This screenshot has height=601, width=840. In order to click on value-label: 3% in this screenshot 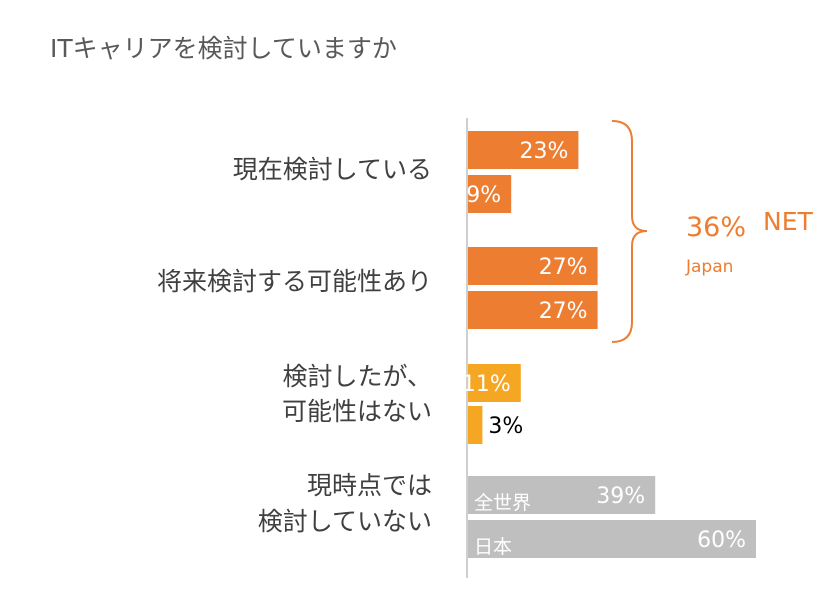, I will do `click(505, 426)`.